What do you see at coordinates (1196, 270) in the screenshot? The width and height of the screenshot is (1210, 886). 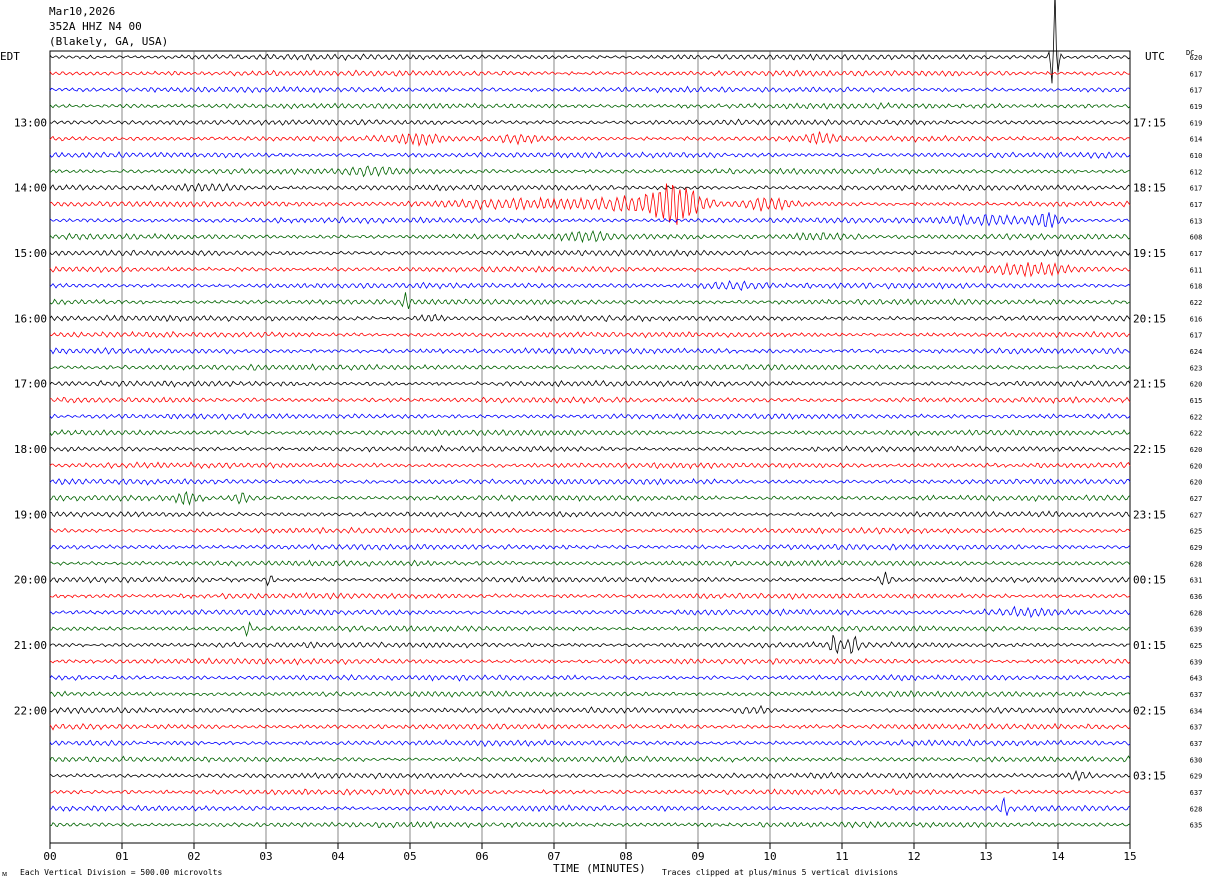 I see `dc-offset-value: 611` at bounding box center [1196, 270].